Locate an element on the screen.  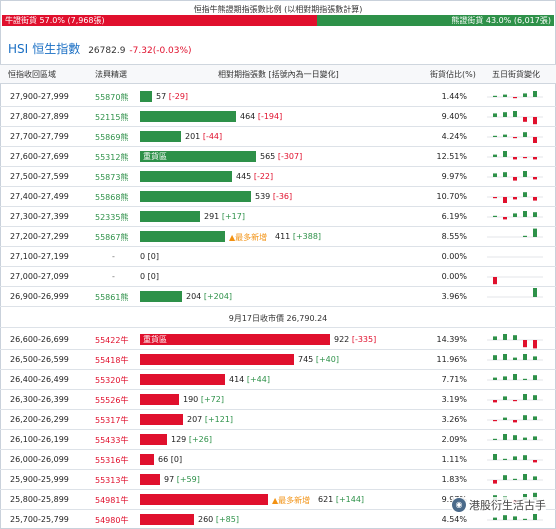
row-warrant-code: 55312熊 is located at coordinates (112, 157).